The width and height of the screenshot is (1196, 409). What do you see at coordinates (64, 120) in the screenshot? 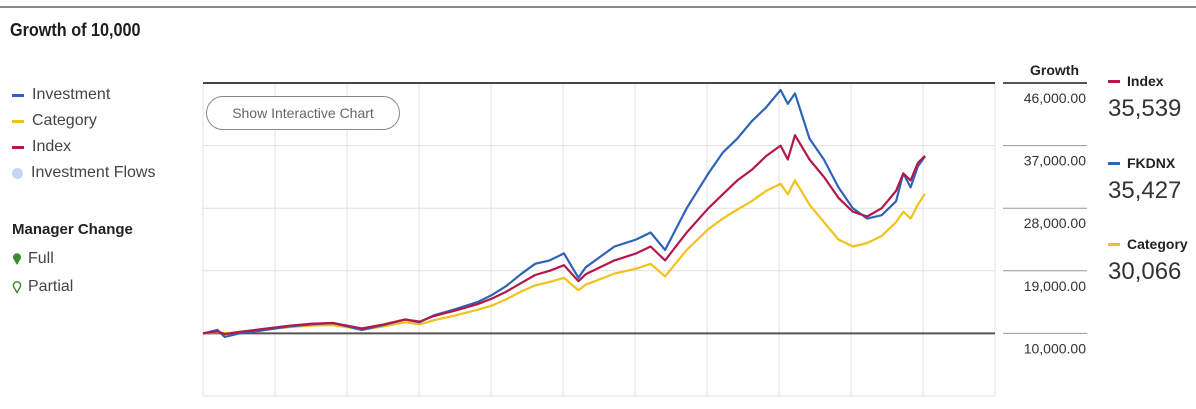
I see `legend-label-category: Category` at bounding box center [64, 120].